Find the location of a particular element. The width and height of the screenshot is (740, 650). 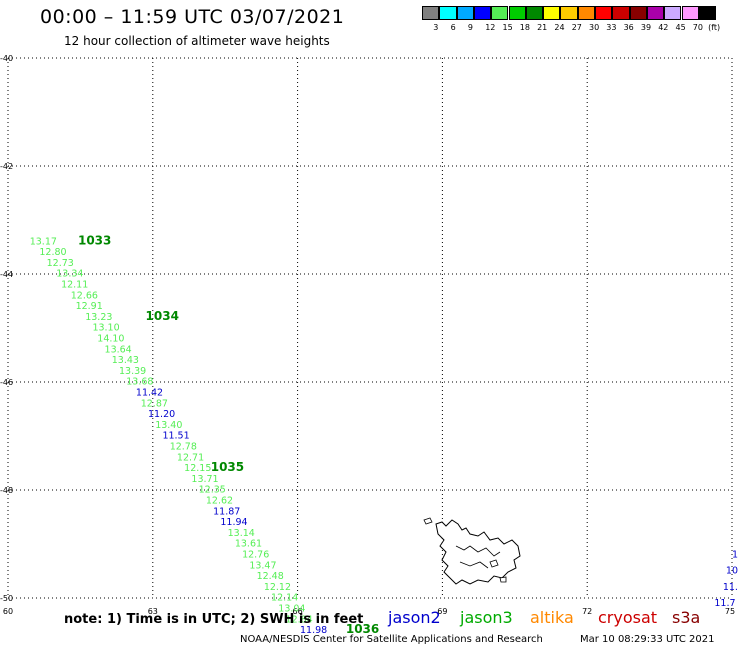

track-point-value: 13.04 is located at coordinates (291, 609).